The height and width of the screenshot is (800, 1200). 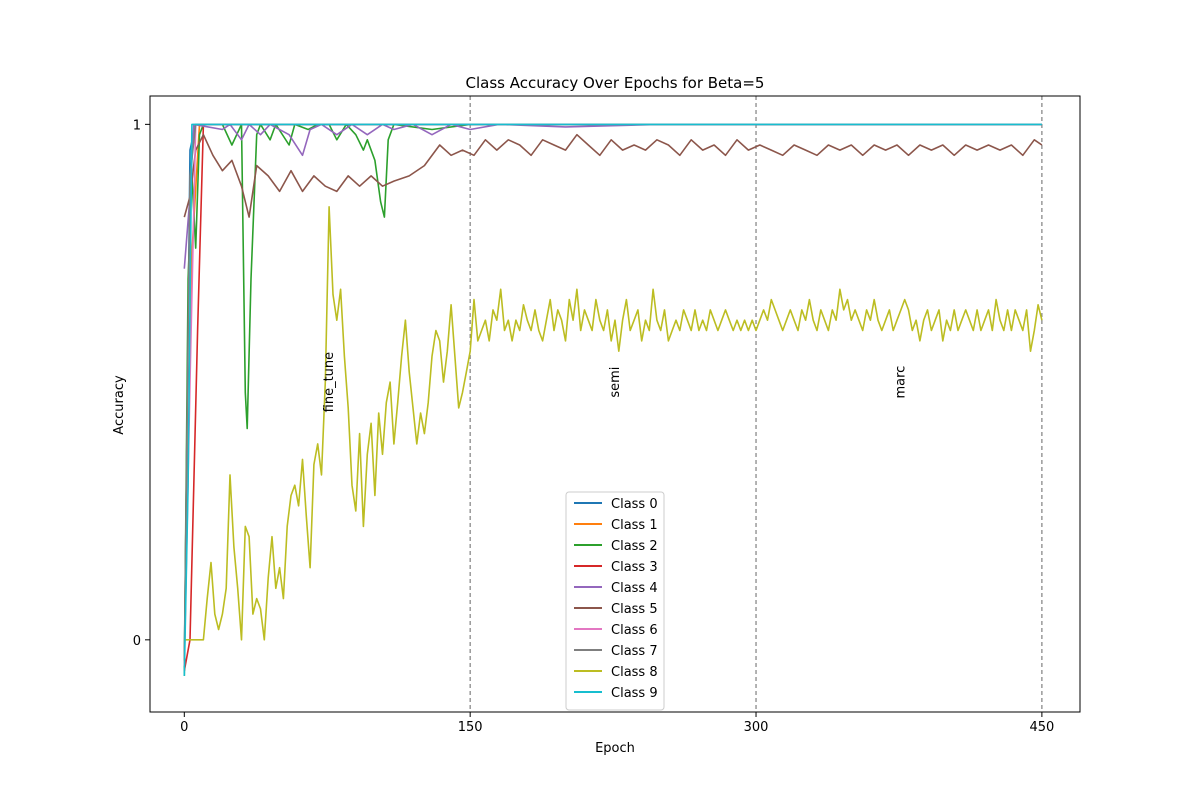 What do you see at coordinates (634, 672) in the screenshot?
I see `legend-label-class-8: Class 8` at bounding box center [634, 672].